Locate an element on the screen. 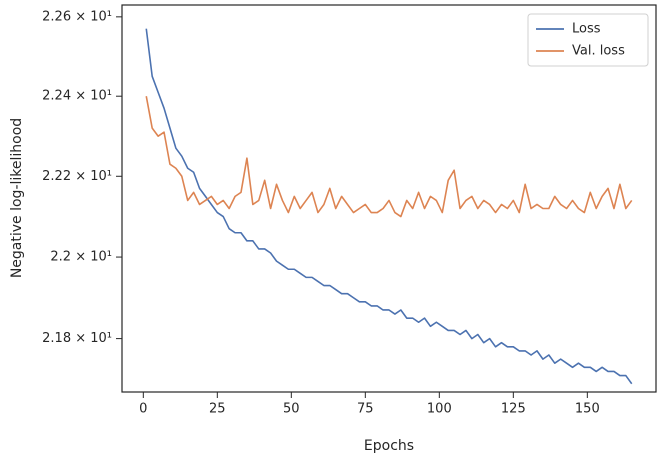  x-tick-label: 150 is located at coordinates (587, 409).